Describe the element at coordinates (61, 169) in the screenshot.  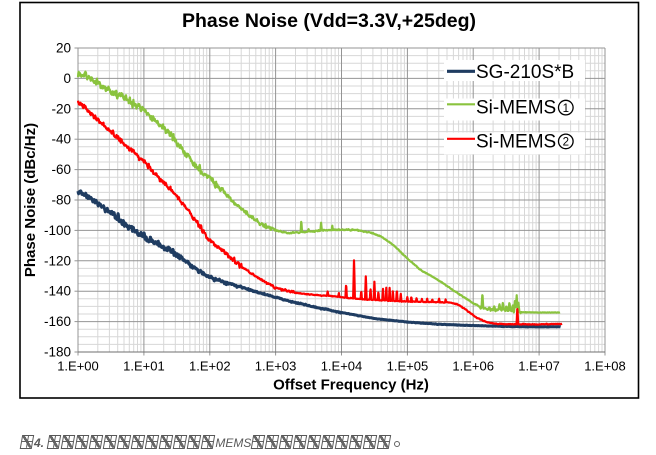
I see `svg-text: -60` at that location.